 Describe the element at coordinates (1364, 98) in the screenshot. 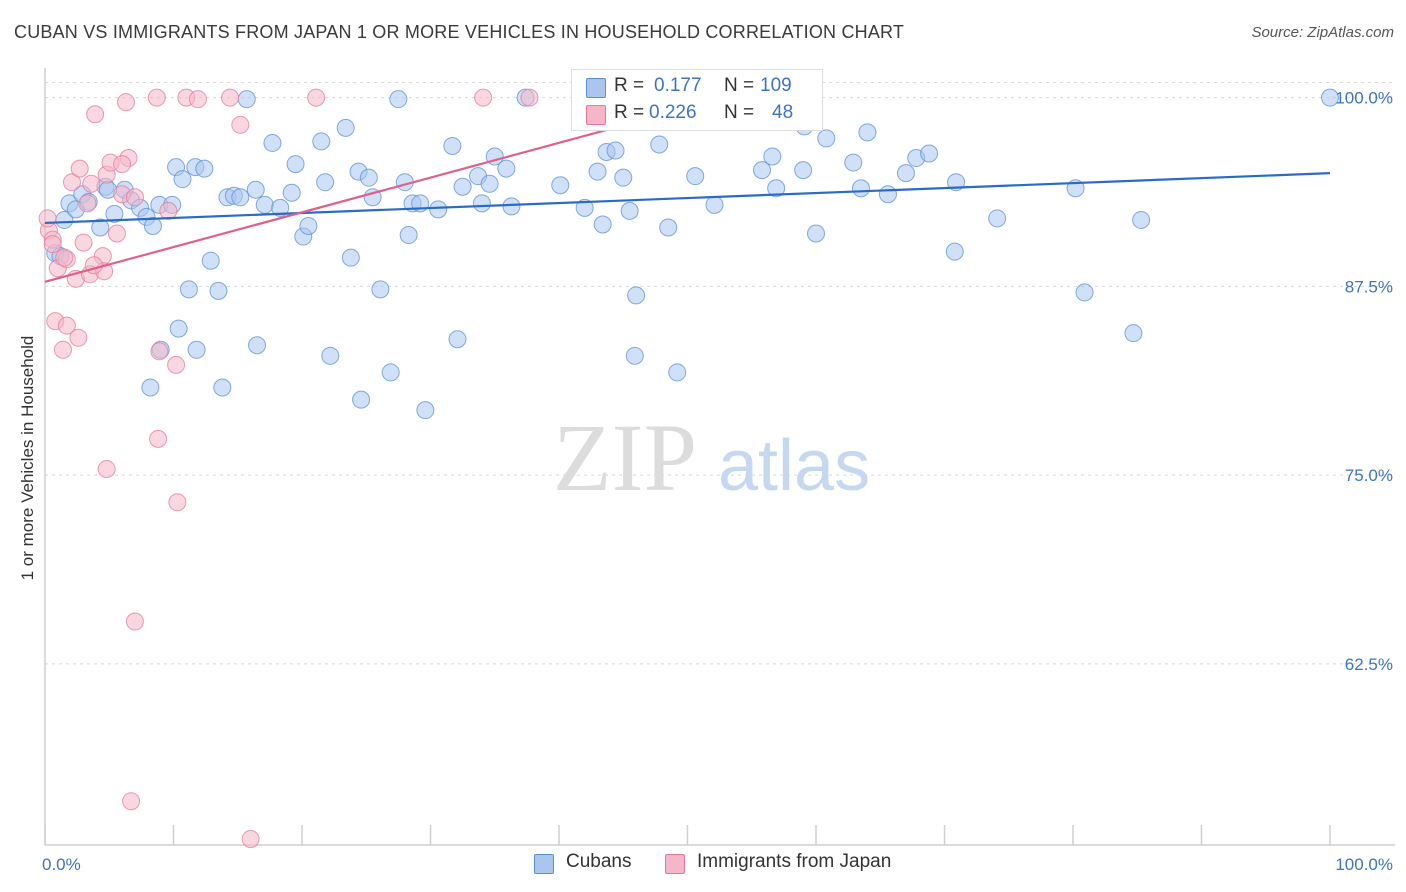

I see `y-tick-label: 100.0%` at that location.